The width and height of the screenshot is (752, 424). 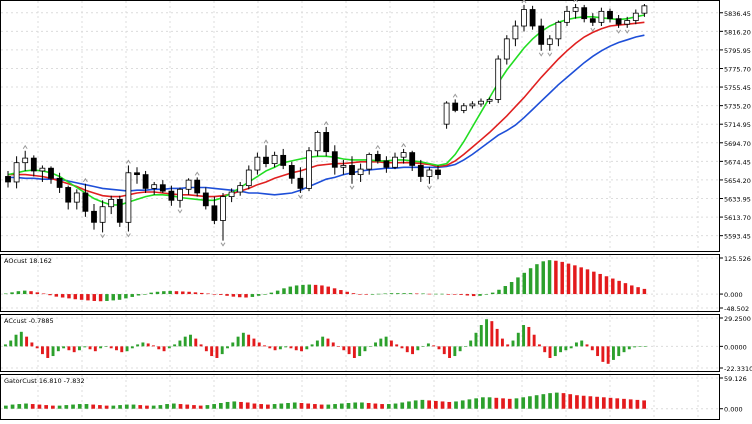 What do you see at coordinates (735, 379) in the screenshot?
I see `y-tick-label: 59.126` at bounding box center [735, 379].